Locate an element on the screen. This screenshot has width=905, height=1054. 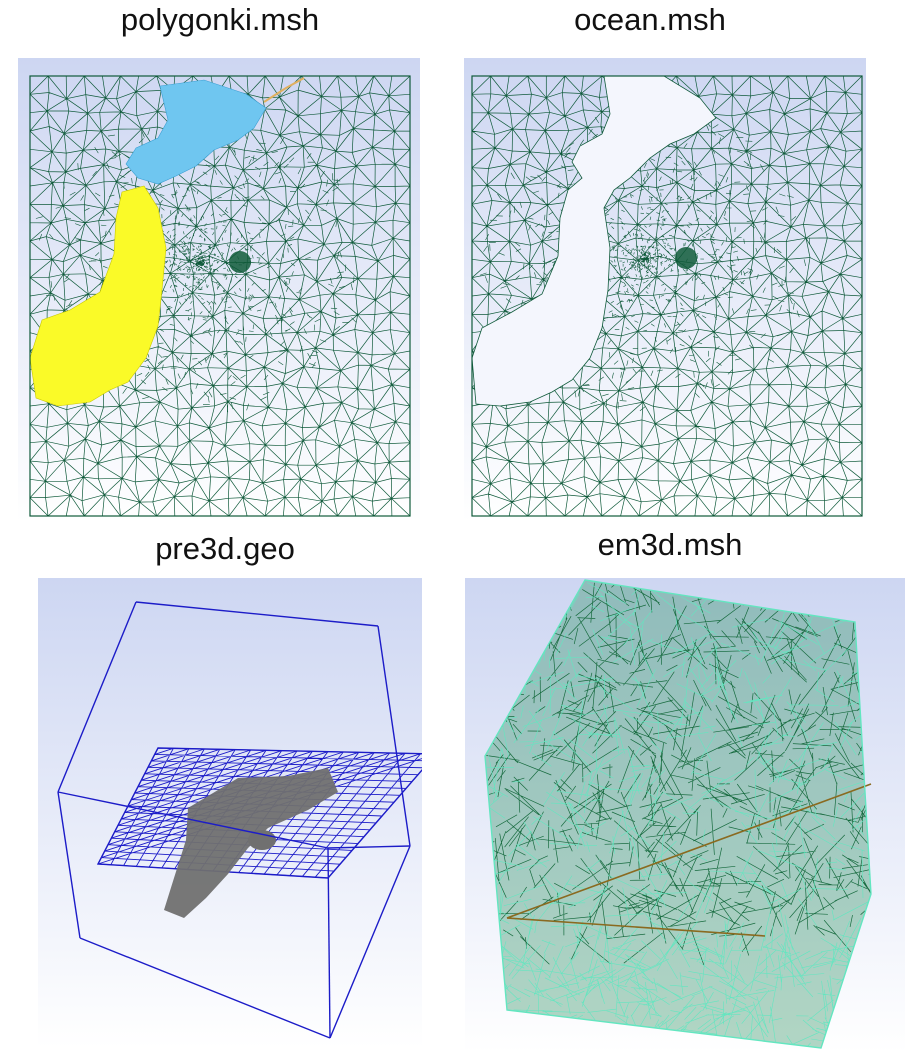
panel-title-polygonki: polygonki.msh is located at coordinates (220, 19).